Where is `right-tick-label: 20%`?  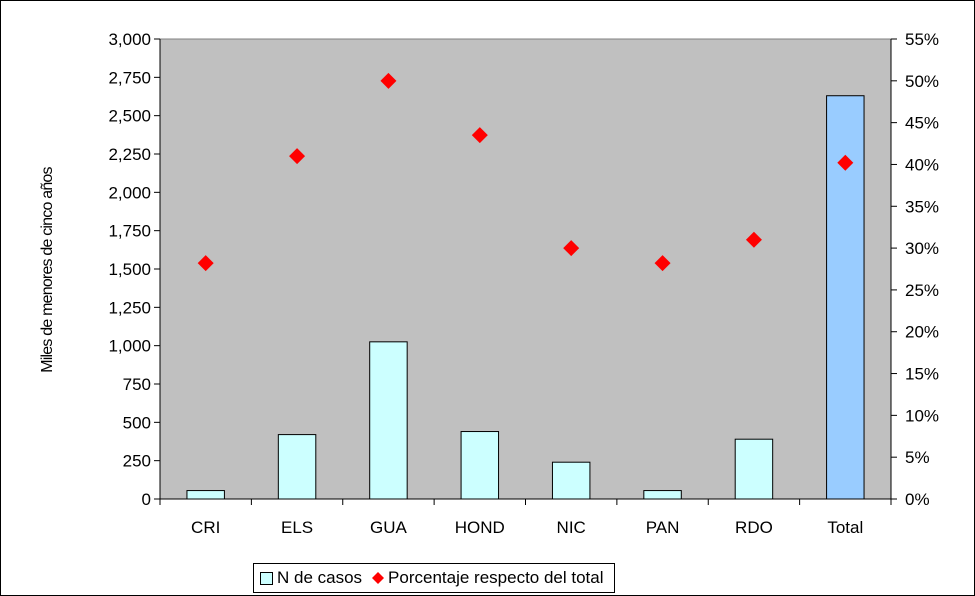
right-tick-label: 20% is located at coordinates (922, 332).